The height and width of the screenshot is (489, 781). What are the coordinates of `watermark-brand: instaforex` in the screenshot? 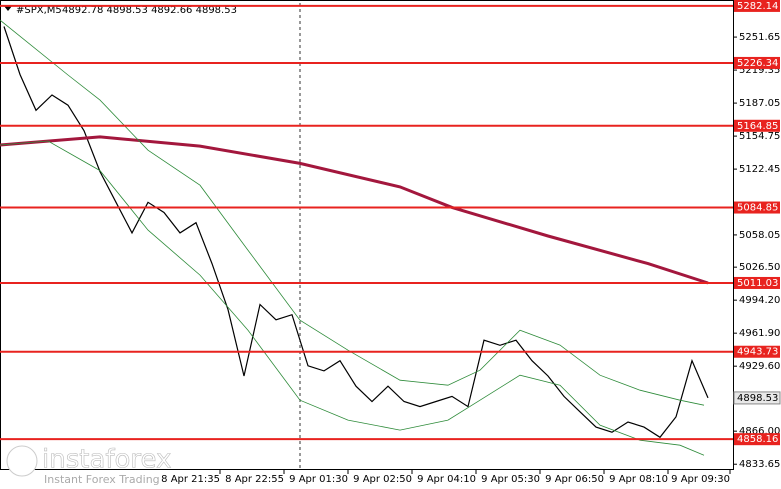 It's located at (106, 460).